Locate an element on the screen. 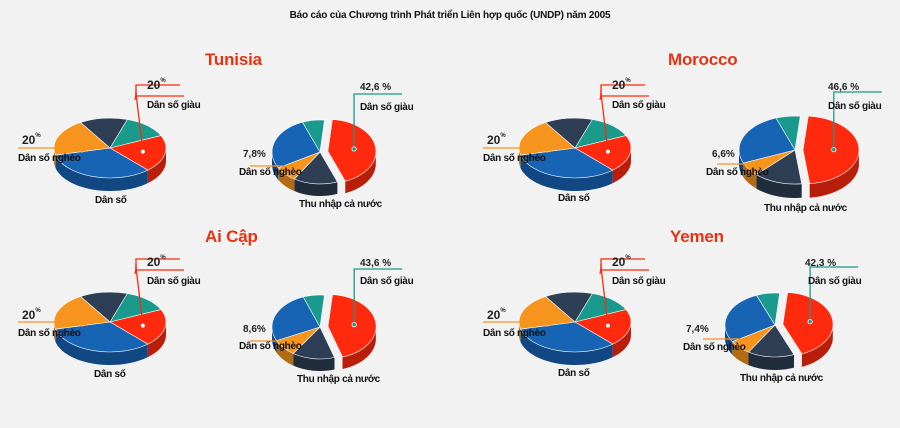 The width and height of the screenshot is (900, 428). poor-income-value: 7,4 is located at coordinates (693, 329).